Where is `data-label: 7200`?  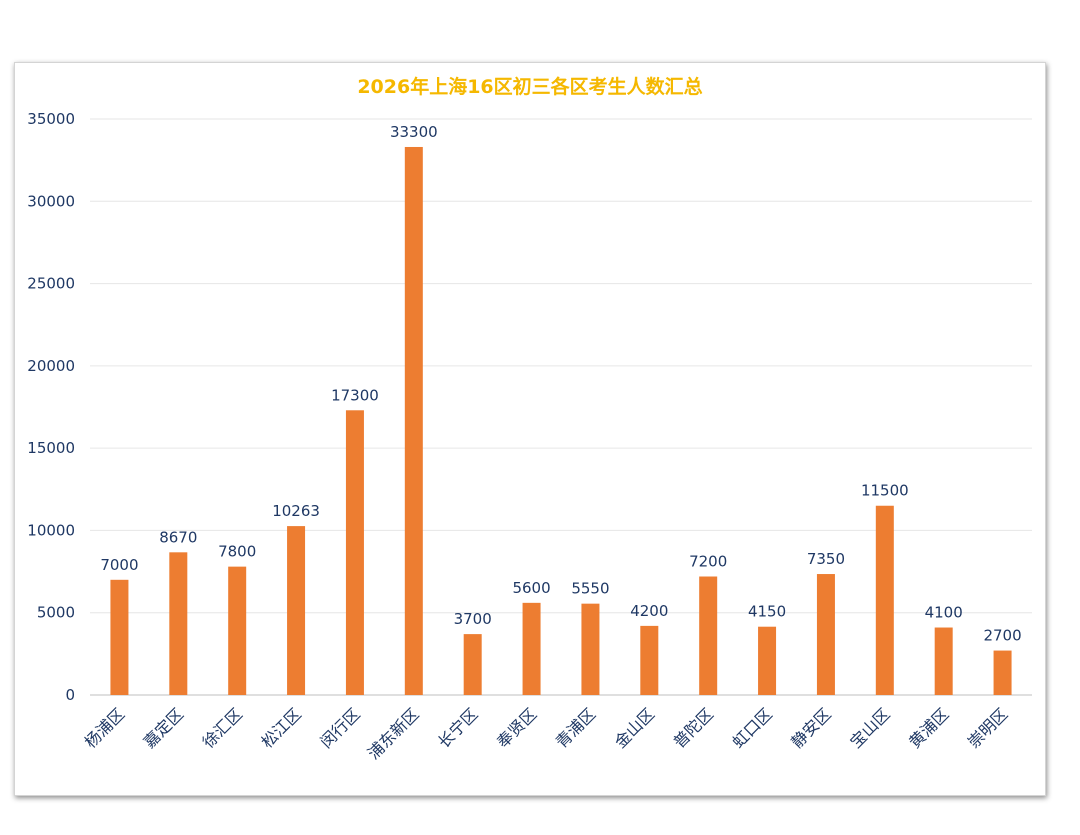
data-label: 7200 is located at coordinates (708, 562).